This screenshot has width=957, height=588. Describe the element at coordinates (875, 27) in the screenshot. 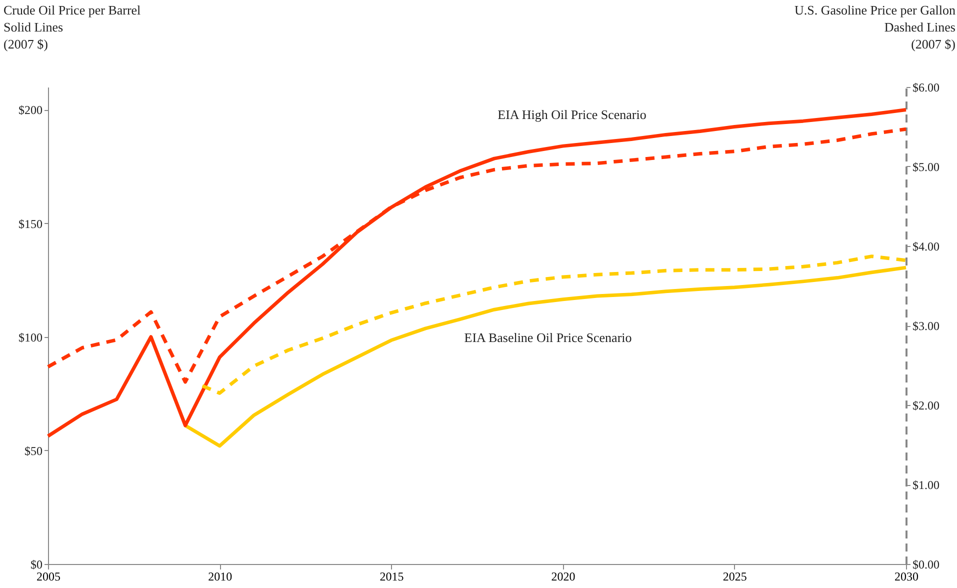

I see `y2-axis-title: U.S. Gasoline Price per Gallon Dashed Lines (2007 $)` at that location.